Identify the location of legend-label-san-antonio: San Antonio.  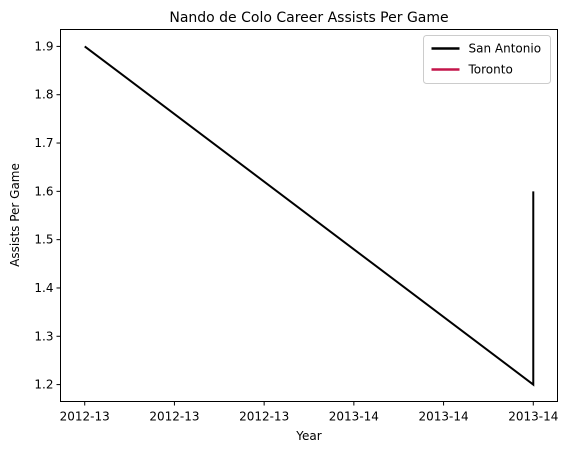
(505, 49).